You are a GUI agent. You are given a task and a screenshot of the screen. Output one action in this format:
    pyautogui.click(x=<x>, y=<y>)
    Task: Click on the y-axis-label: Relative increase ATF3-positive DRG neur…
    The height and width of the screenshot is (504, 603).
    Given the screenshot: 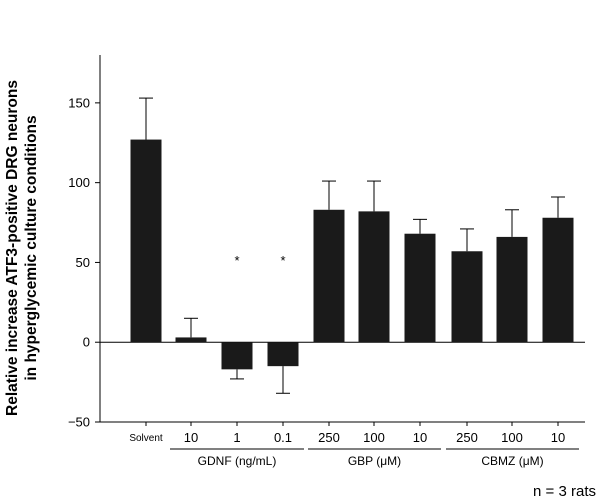 What is the action you would take?
    pyautogui.click(x=22, y=248)
    